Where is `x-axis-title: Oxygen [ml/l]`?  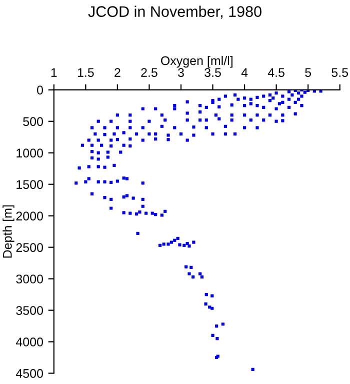 x-axis-title: Oxygen [ml/l] is located at coordinates (196, 62).